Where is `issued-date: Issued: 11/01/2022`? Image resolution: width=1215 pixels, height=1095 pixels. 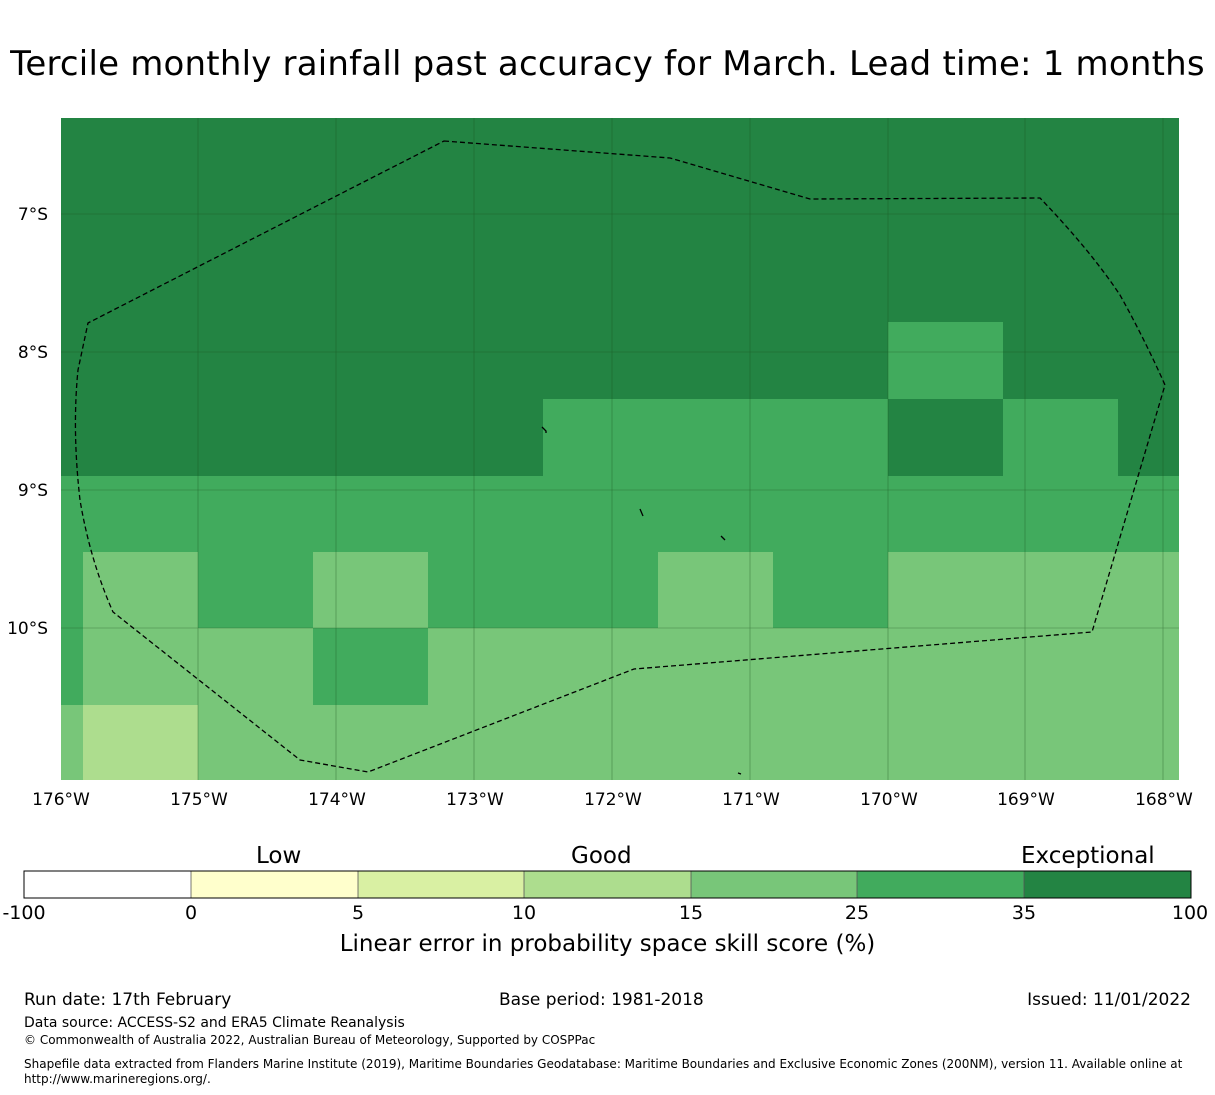
issued-date: Issued: 11/01/2022 is located at coordinates (1109, 1000).